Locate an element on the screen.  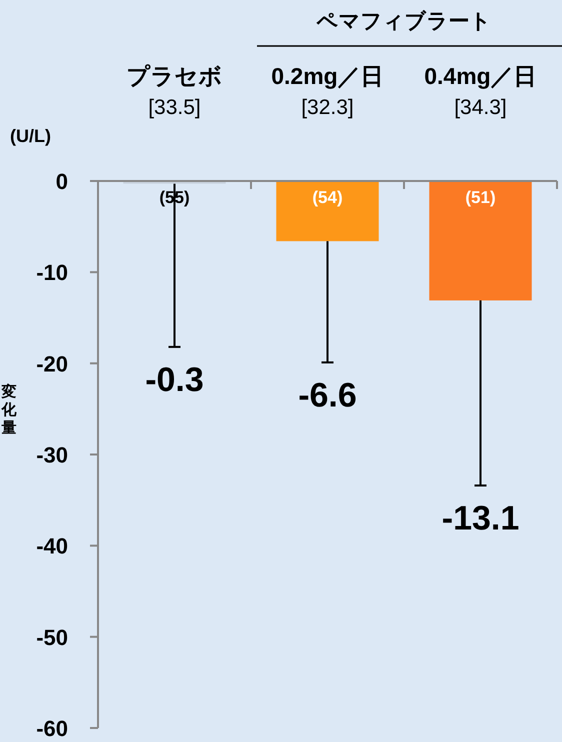
annotation: -6.6 is located at coordinates (327, 395).